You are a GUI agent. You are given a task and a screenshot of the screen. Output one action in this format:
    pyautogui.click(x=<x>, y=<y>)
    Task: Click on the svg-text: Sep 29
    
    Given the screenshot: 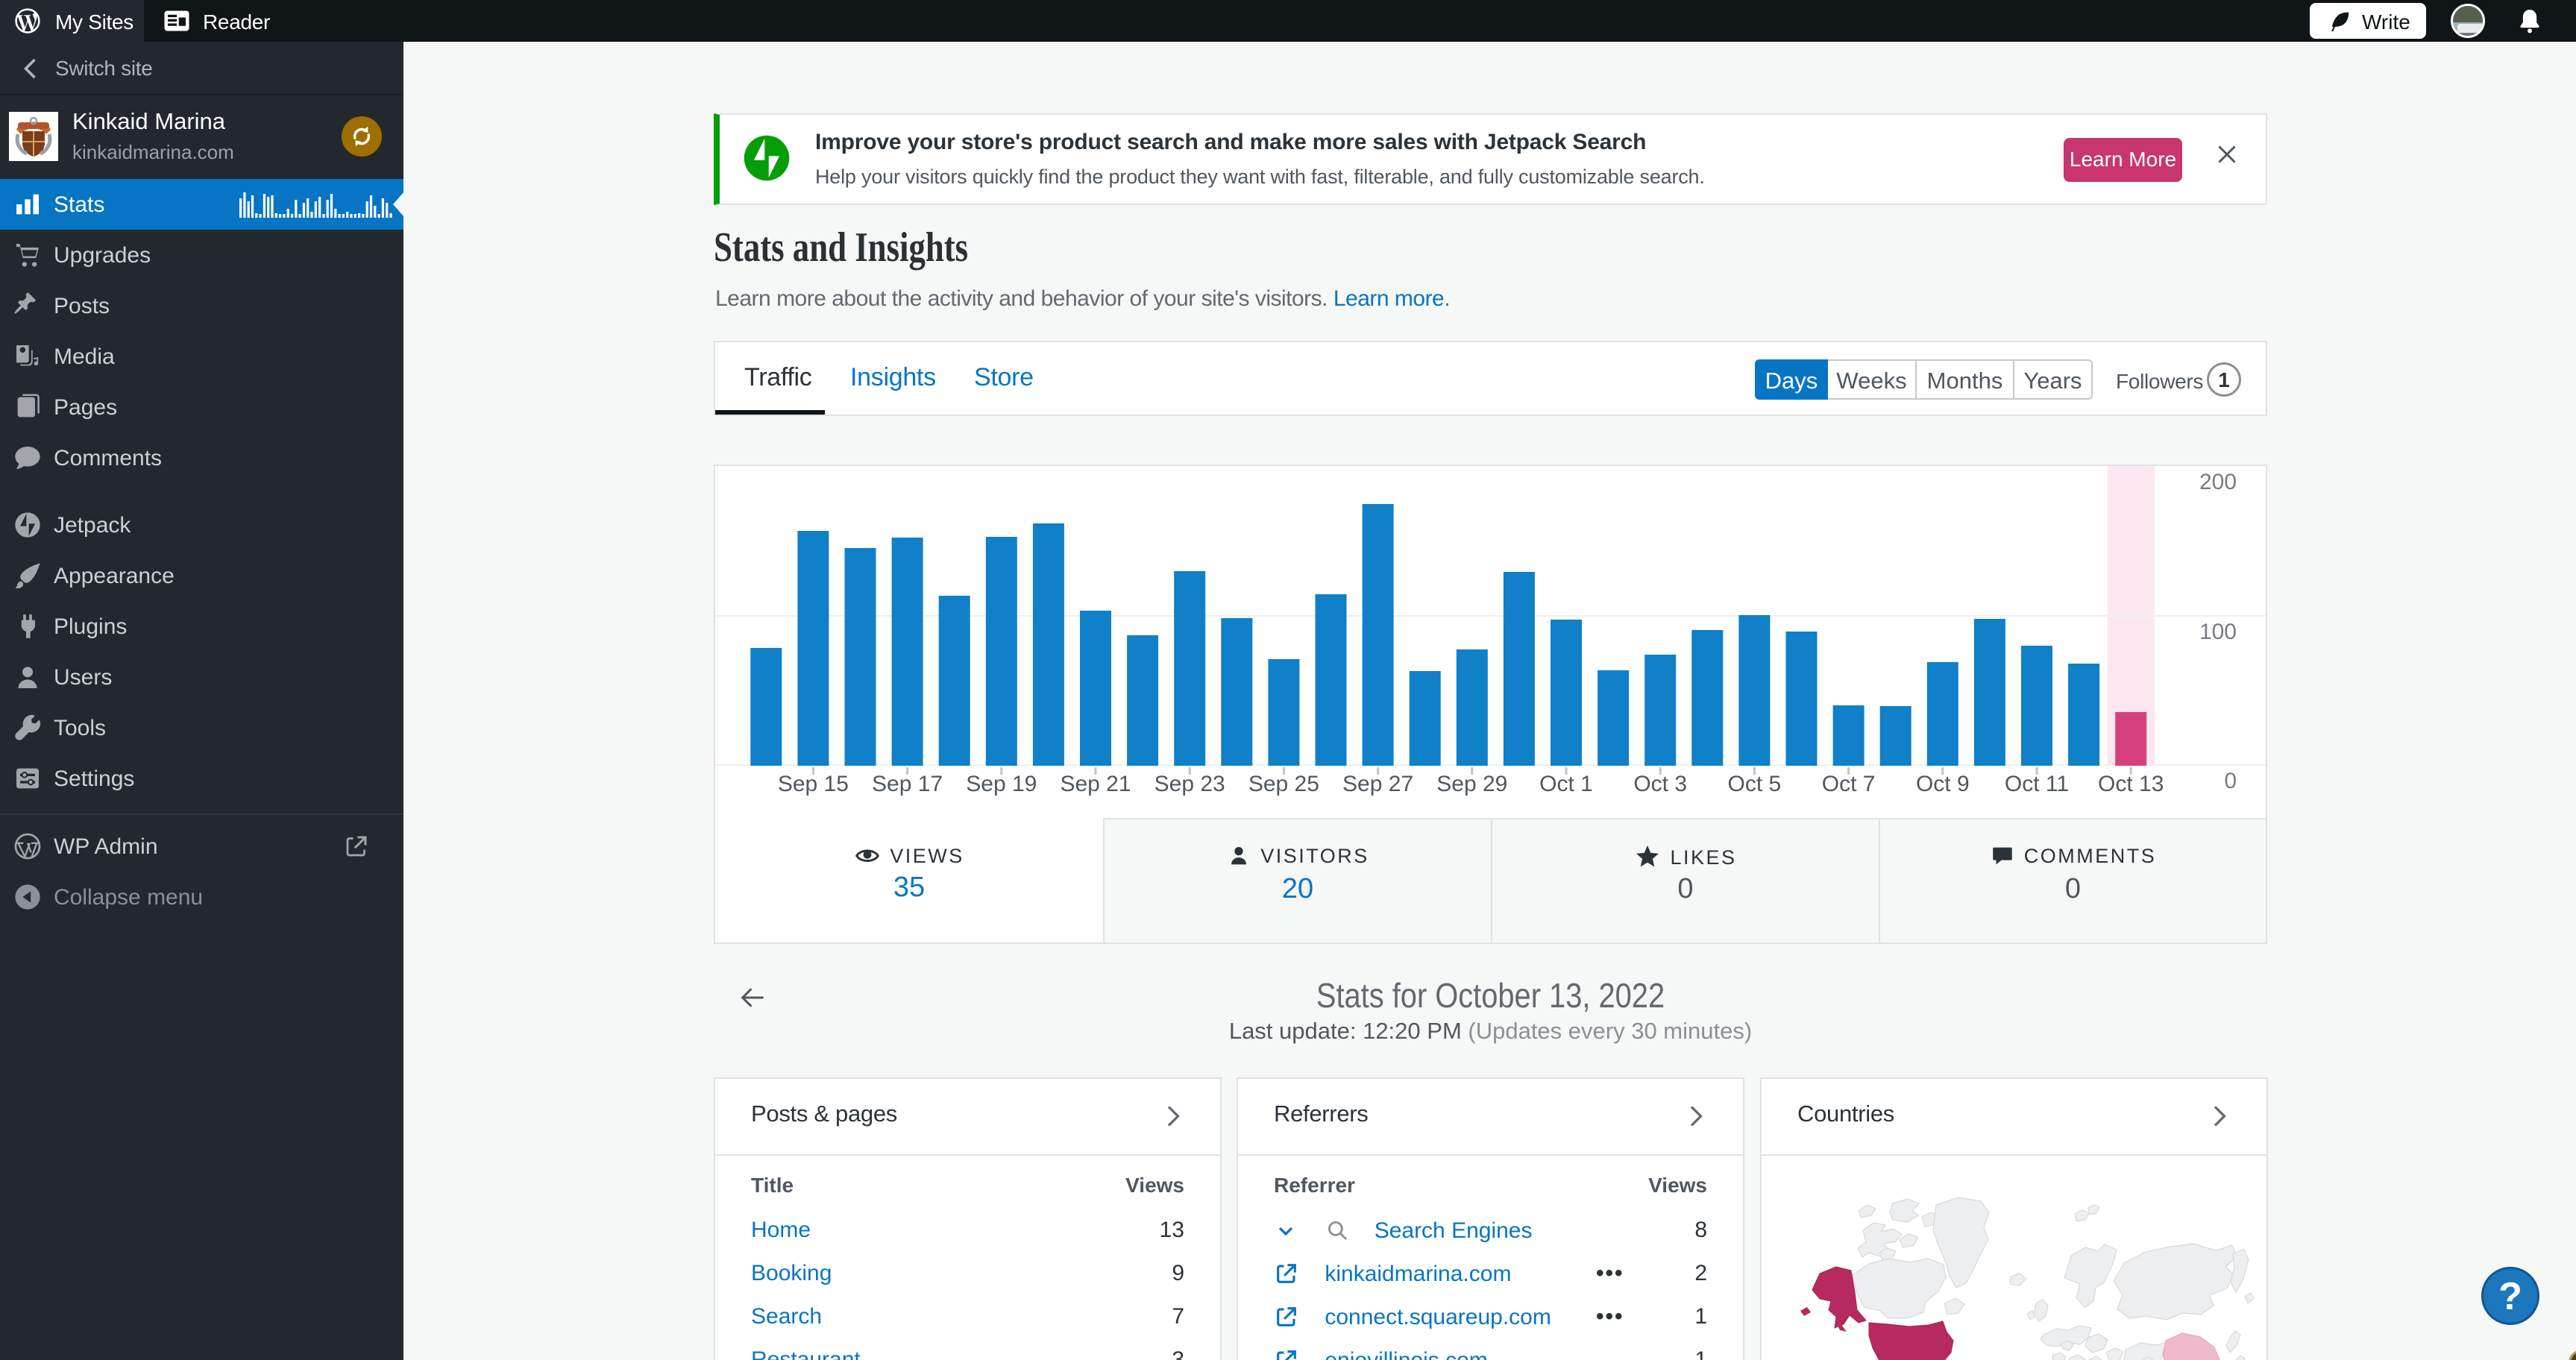 What is the action you would take?
    pyautogui.click(x=1472, y=784)
    